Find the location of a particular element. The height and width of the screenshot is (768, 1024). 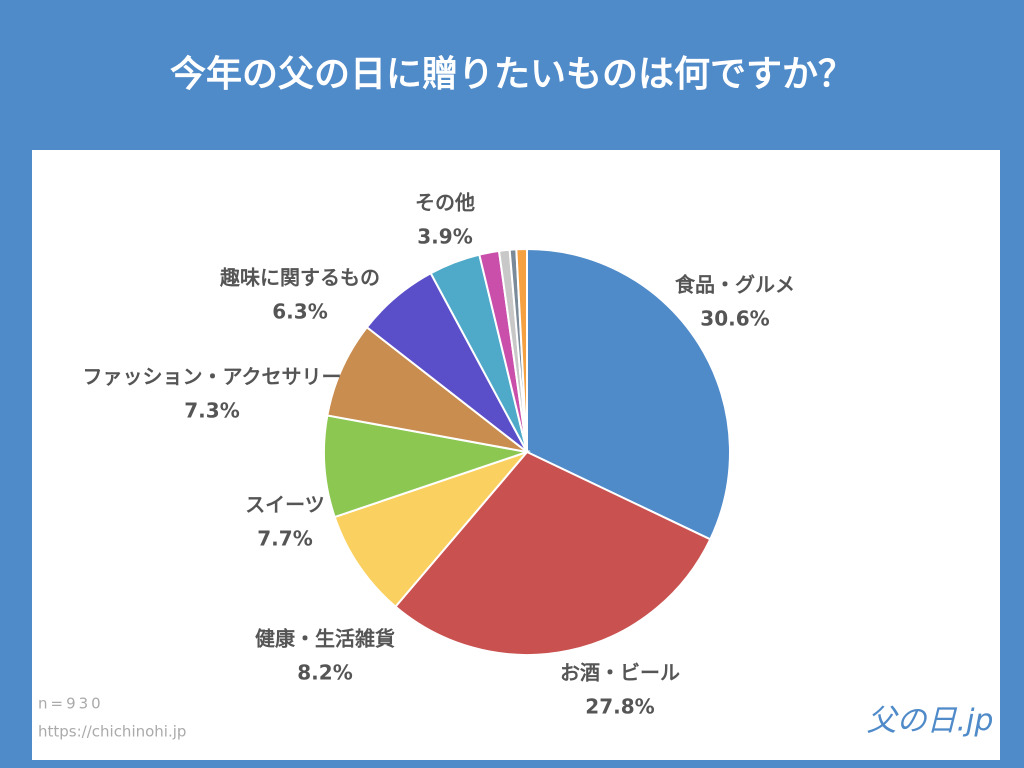

slice-value-label: 6.3% is located at coordinates (299, 312).